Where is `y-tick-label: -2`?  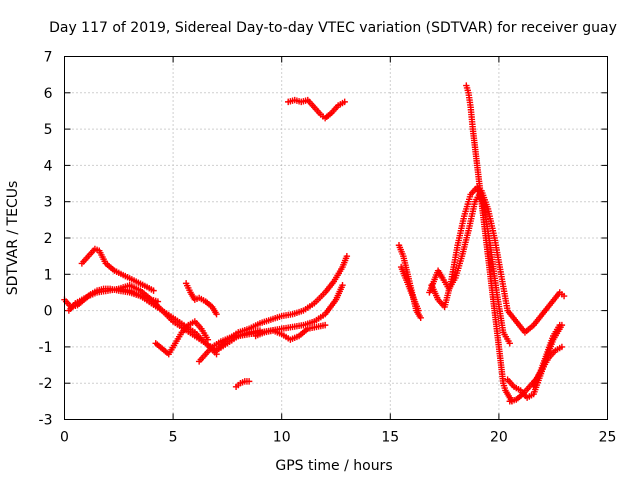
y-tick-label: -2 is located at coordinates (46, 384).